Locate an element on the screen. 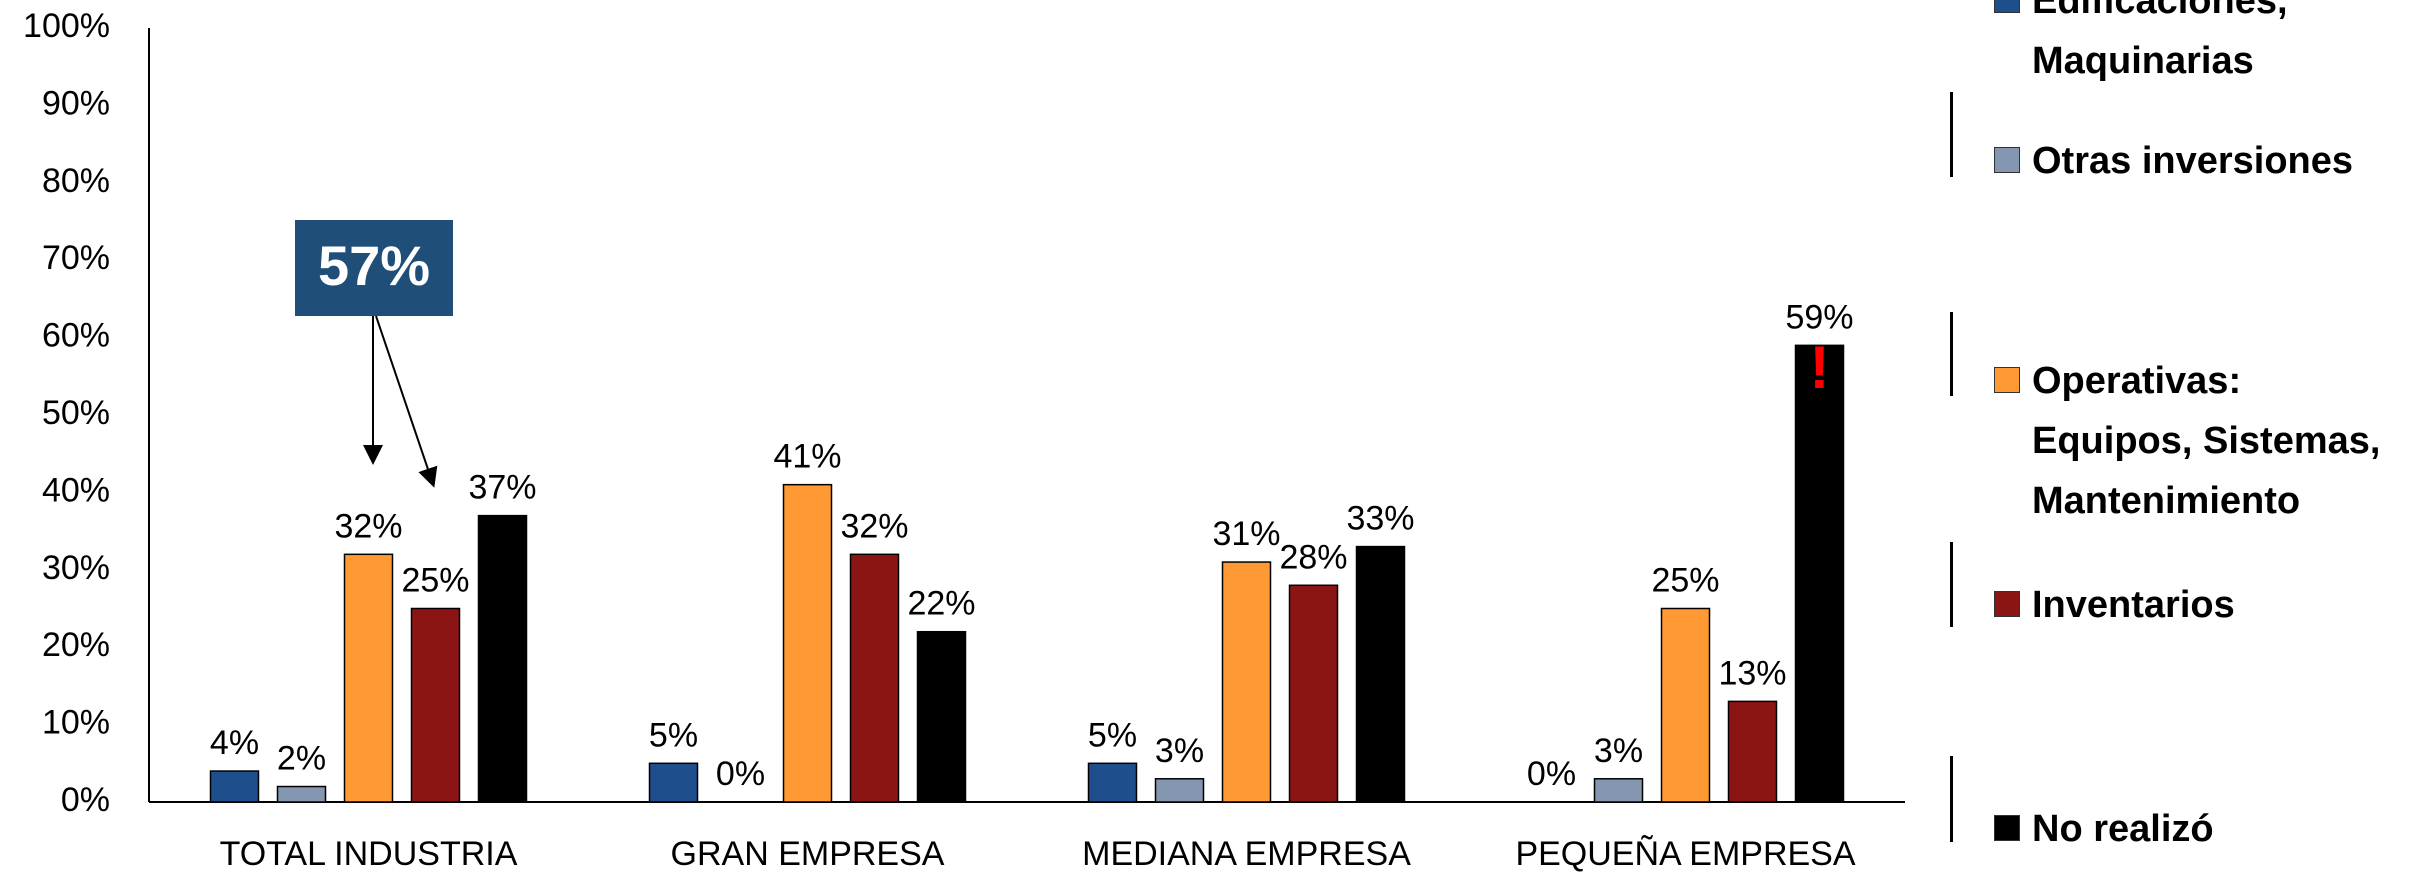  legend-item: Inventarios is located at coordinates (2199, 605).